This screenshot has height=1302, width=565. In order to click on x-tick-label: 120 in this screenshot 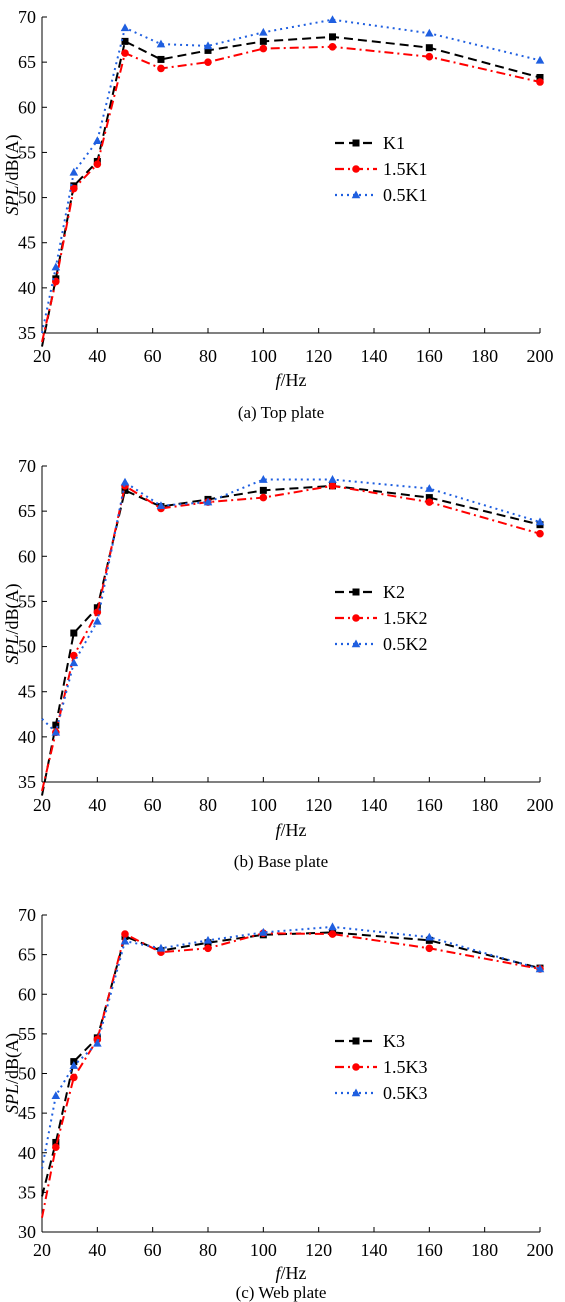, I will do `click(318, 1250)`.